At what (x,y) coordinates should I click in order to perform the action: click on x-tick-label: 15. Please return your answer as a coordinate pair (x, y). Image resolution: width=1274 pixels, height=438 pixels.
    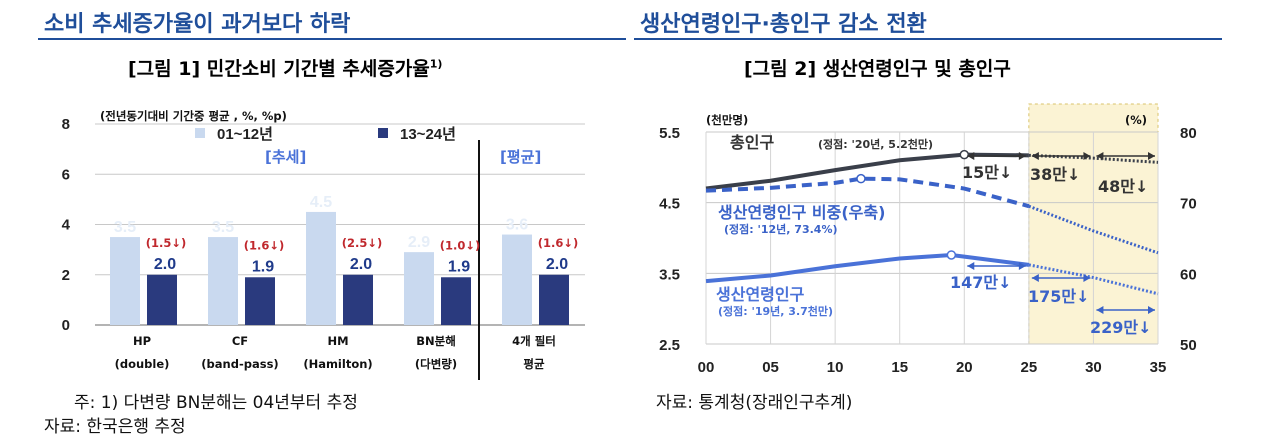
    Looking at the image, I should click on (899, 367).